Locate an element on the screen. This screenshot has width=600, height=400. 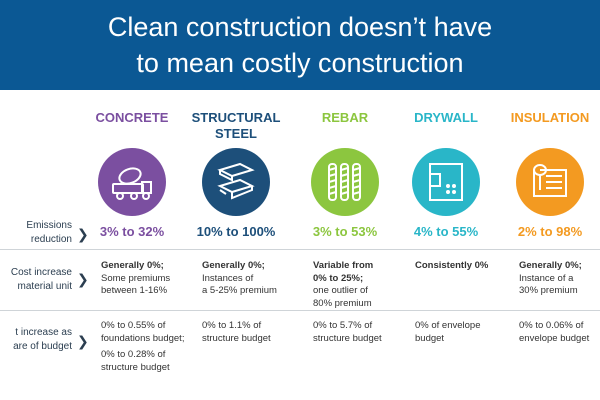
material-name: DRYWALL is located at coordinates (446, 117).